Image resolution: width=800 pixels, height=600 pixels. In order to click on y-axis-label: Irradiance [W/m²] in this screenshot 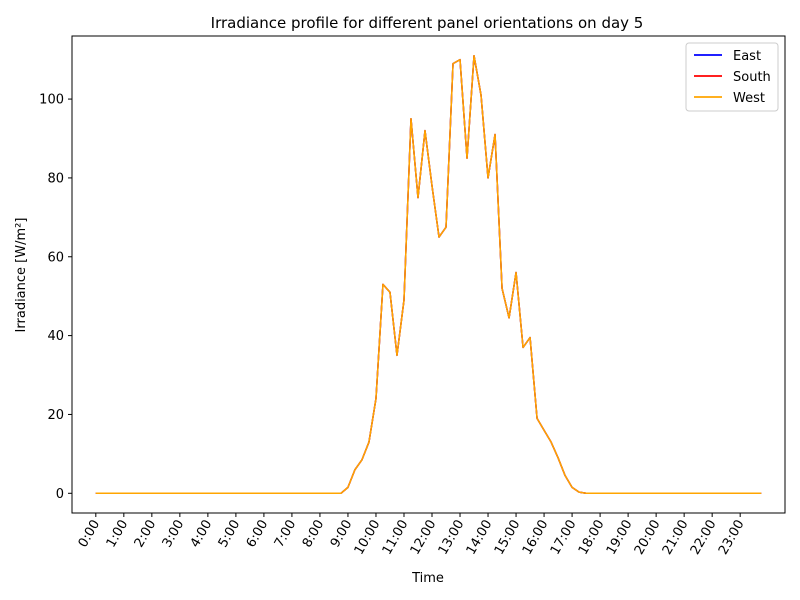, I will do `click(21, 275)`.